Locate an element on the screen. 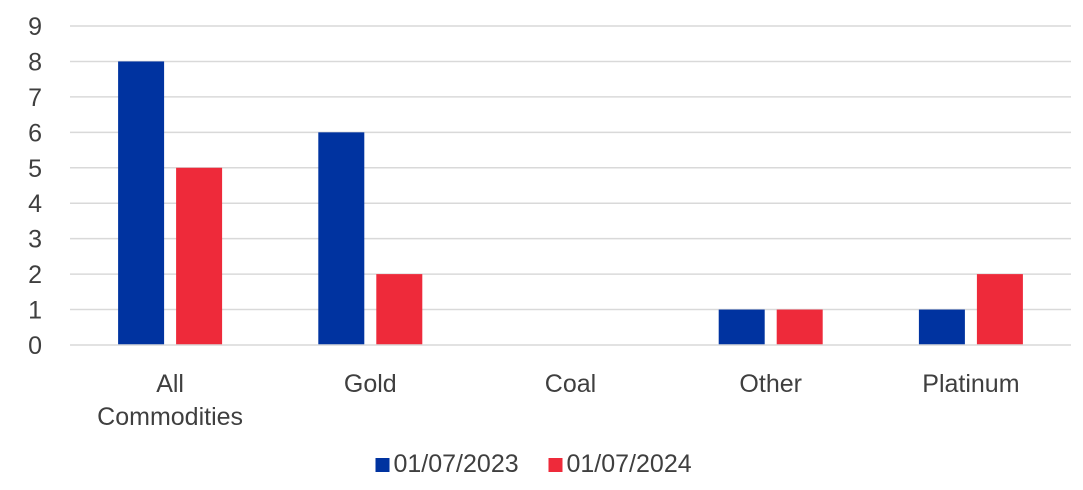 The width and height of the screenshot is (1083, 490). y-tick-label: 0 is located at coordinates (35, 346).